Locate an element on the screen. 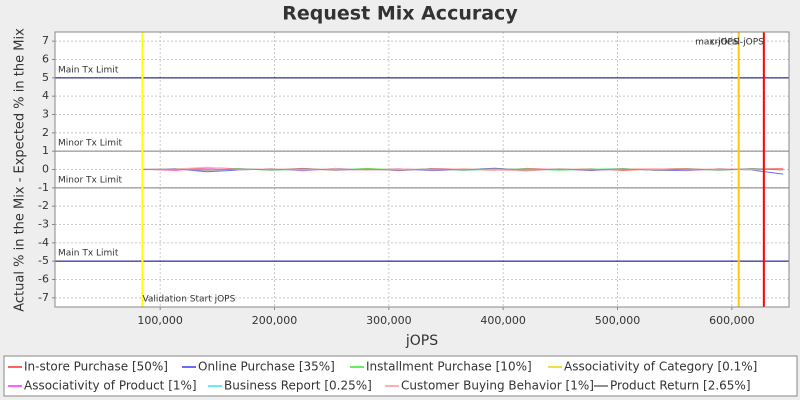 The image size is (800, 400). y-tick-label: 6 is located at coordinates (45, 59).